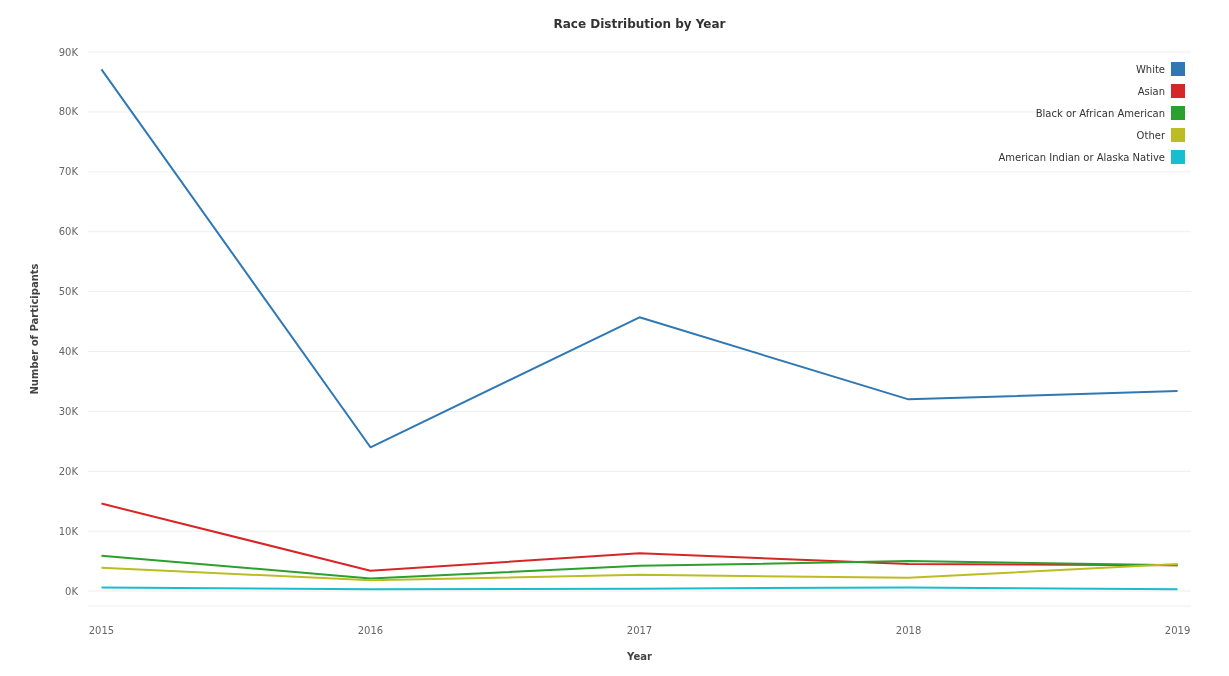 The height and width of the screenshot is (676, 1229). I want to click on y-tick-label: 70K, so click(68, 172).